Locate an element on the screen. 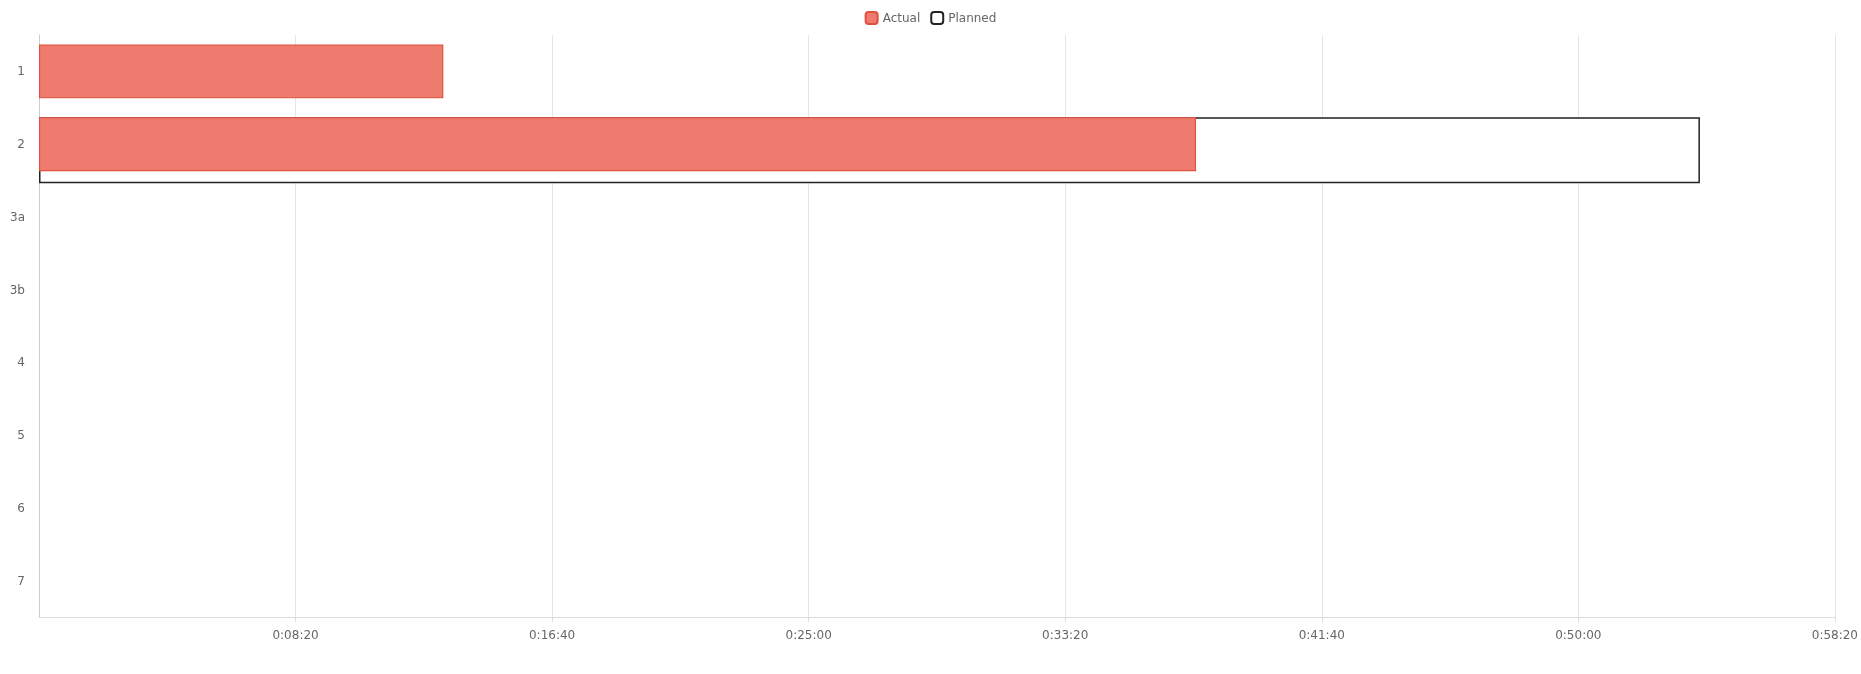 This screenshot has height=674, width=1861. y-tick-label: 5 is located at coordinates (21, 435).